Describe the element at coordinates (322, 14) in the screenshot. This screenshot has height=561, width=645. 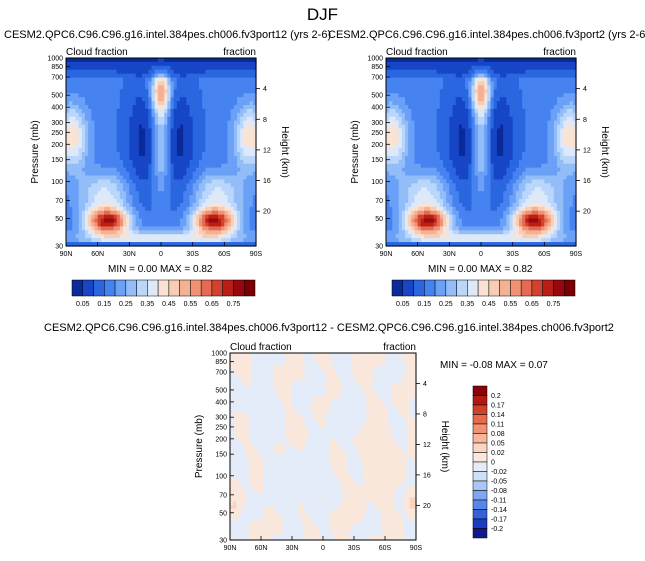
I see `page-title: DJF` at that location.